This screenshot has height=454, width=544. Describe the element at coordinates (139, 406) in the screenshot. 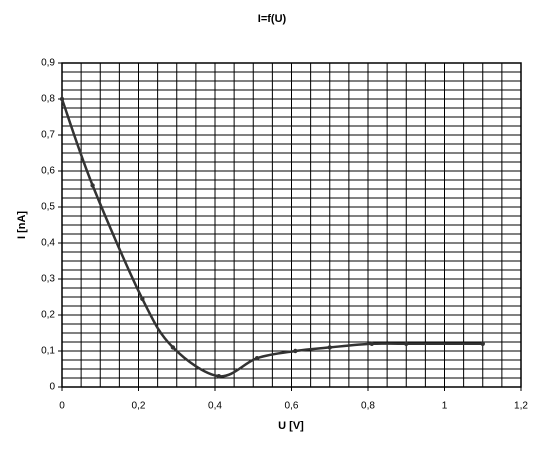

I see `x-tick-label: 0,2` at that location.